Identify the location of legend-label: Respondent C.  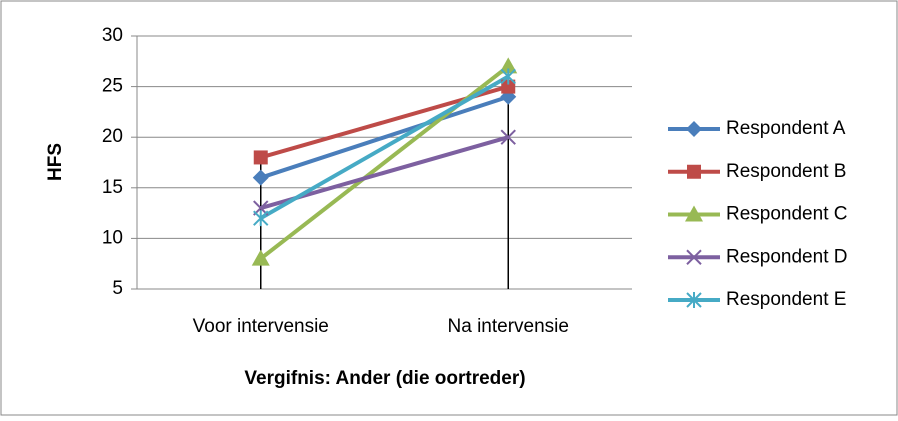
(786, 214).